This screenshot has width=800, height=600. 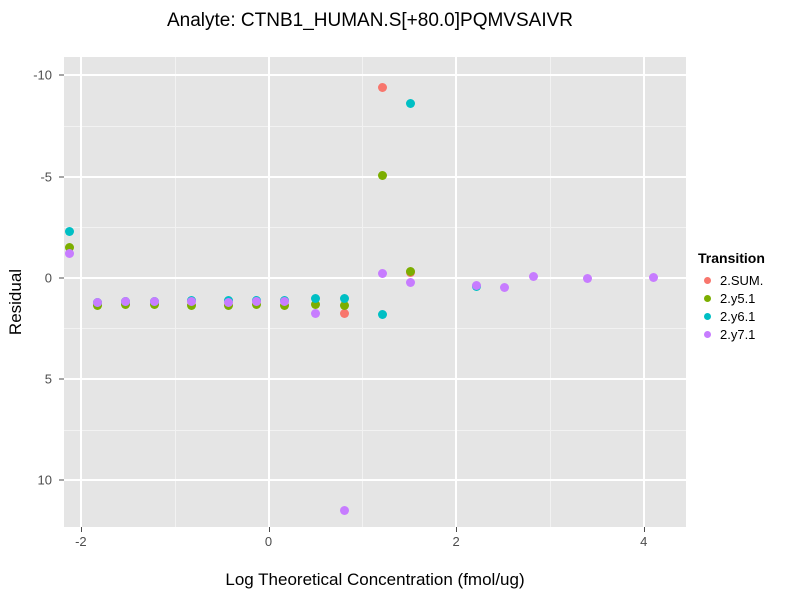 I want to click on x-axis-tick-label: 4, so click(x=644, y=541).